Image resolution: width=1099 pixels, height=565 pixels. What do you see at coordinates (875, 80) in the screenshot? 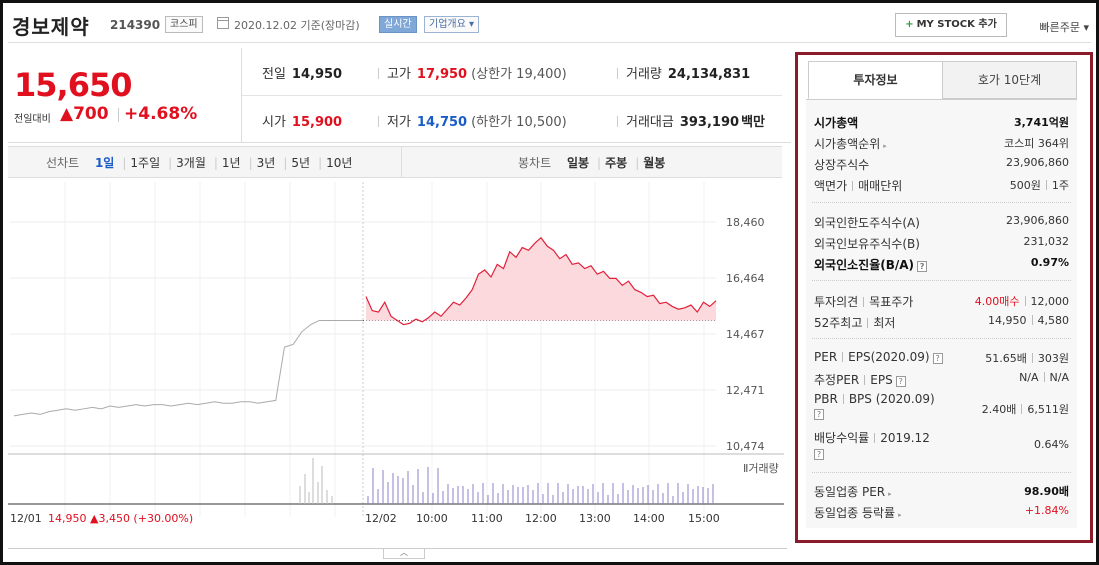
I see `tab-investment-info: 투자정보` at bounding box center [875, 80].